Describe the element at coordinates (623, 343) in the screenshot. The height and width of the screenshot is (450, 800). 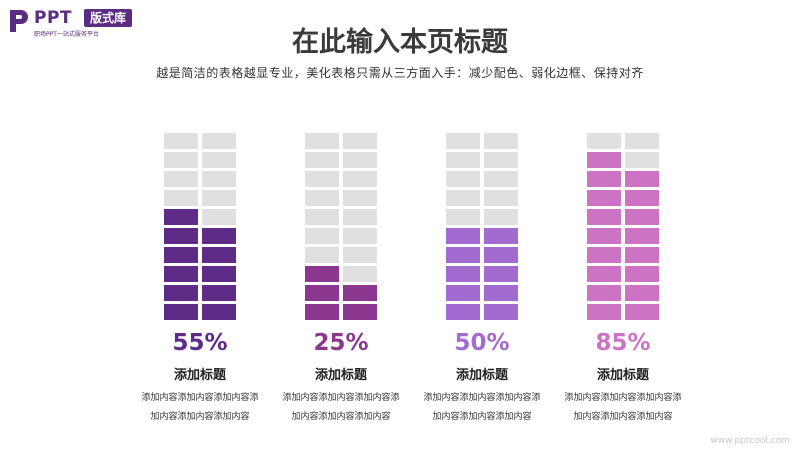
I see `percent-value: 85%` at that location.